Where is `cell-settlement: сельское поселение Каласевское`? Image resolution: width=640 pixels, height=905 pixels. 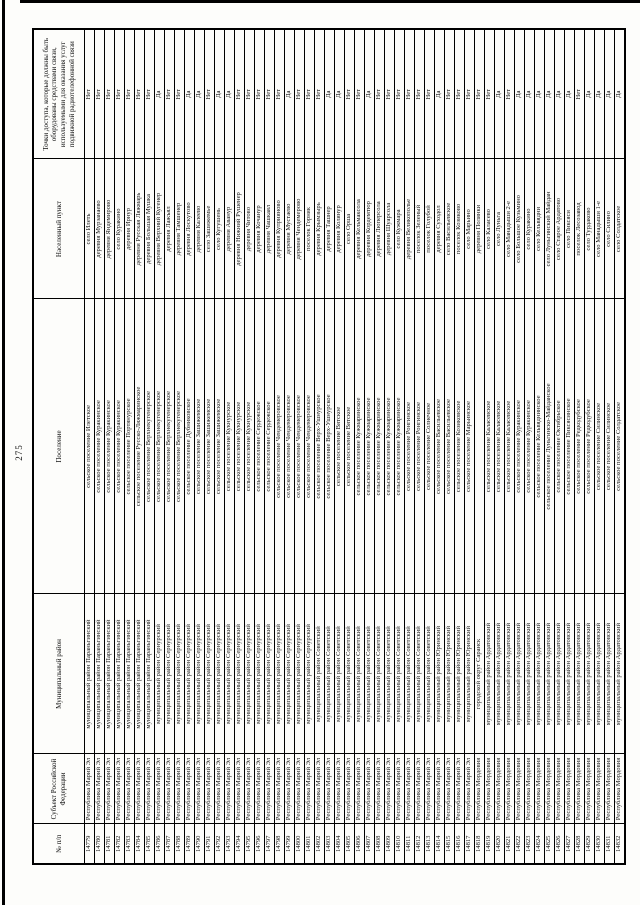 cell-settlement: сельское поселение Каласевское is located at coordinates (509, 446).